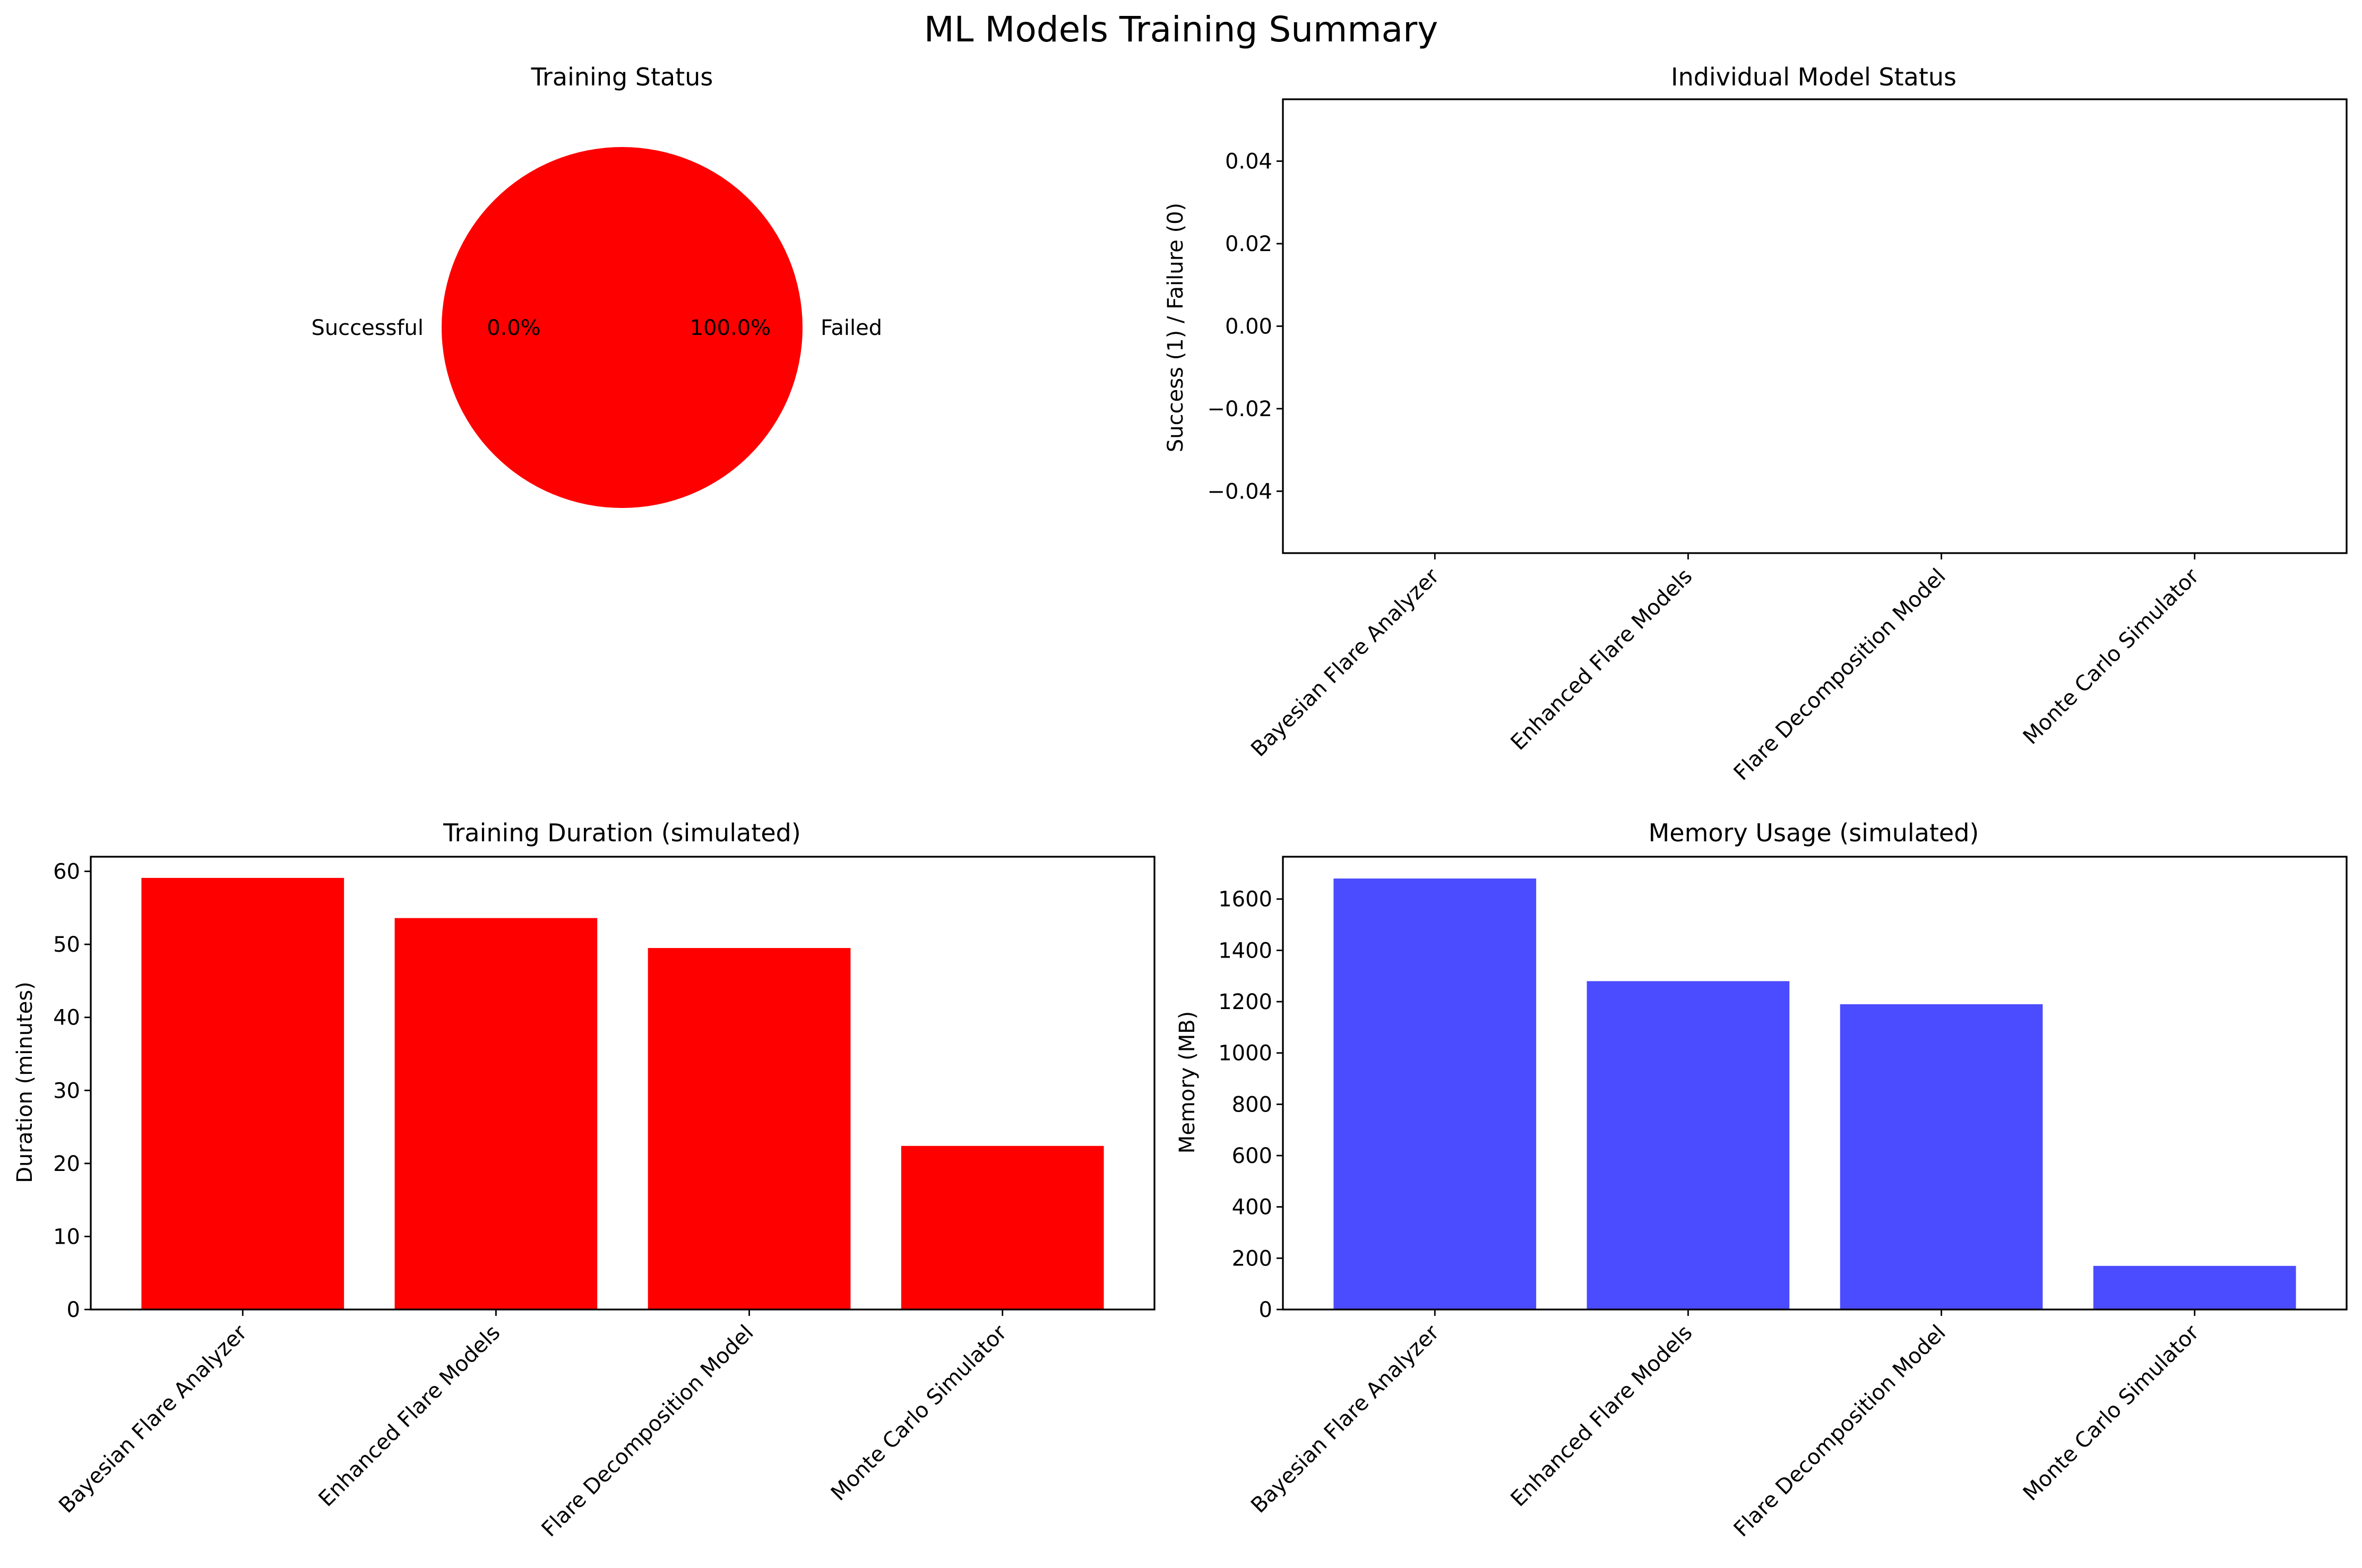 The width and height of the screenshot is (2362, 1568). I want to click on memory-chart-title: Memory Usage (simulated), so click(1814, 833).